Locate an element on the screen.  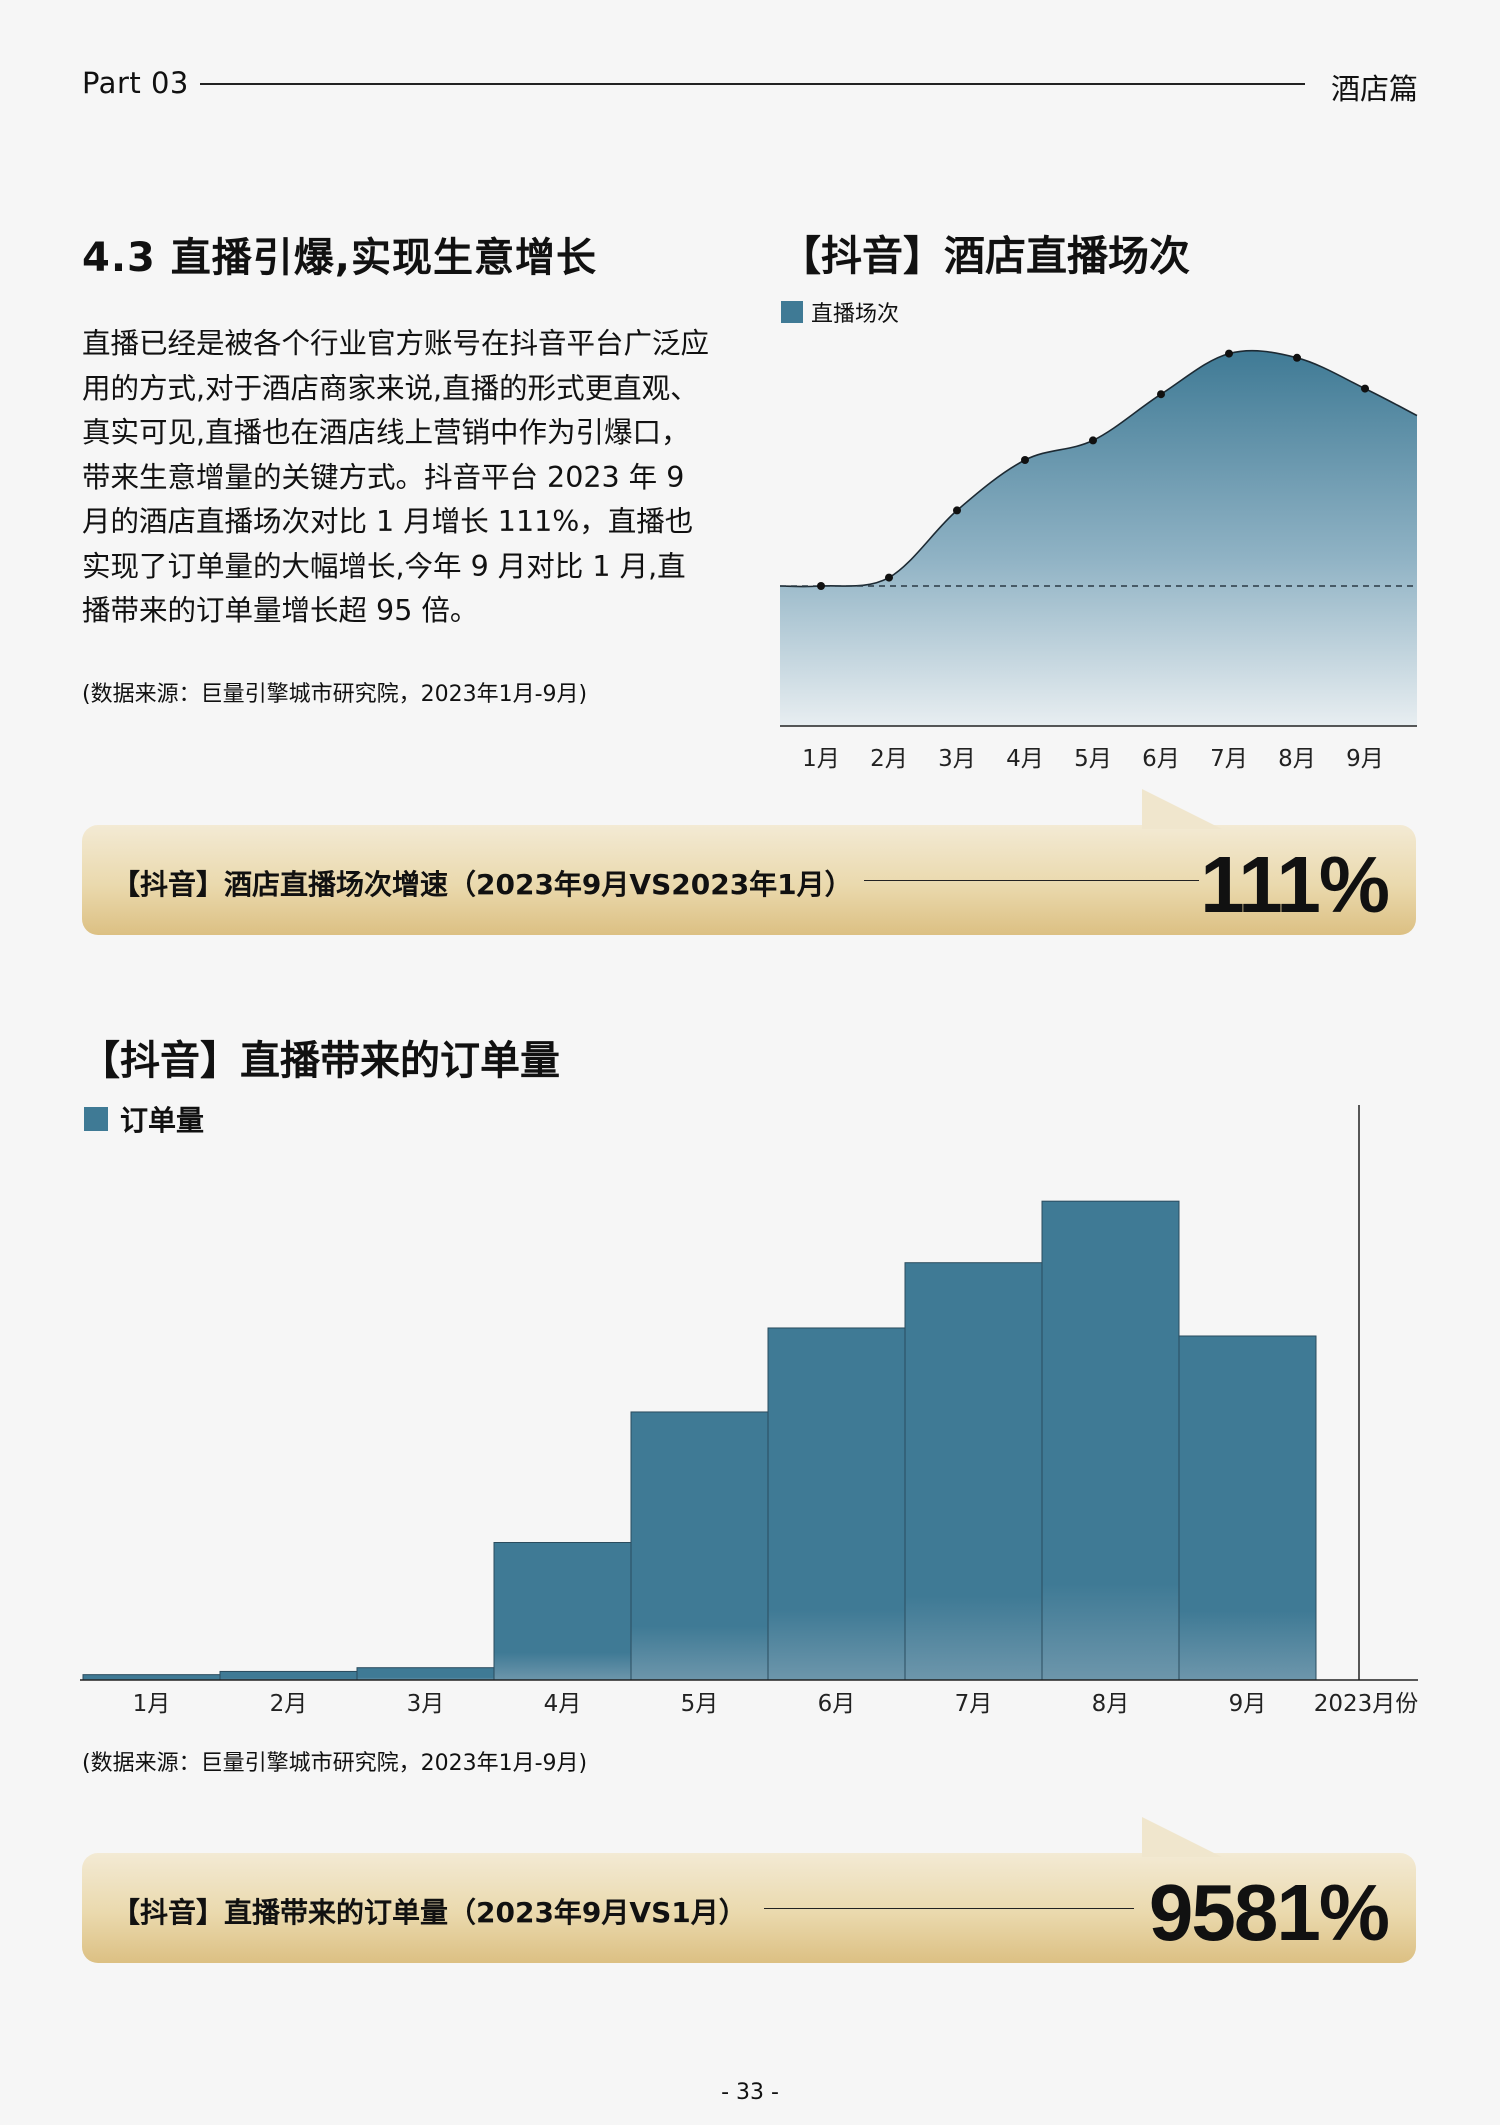
growth-callout-banner: 【抖音】酒店直播场次增速（2023年9月VS2023年1月） 111% is located at coordinates (749, 862).